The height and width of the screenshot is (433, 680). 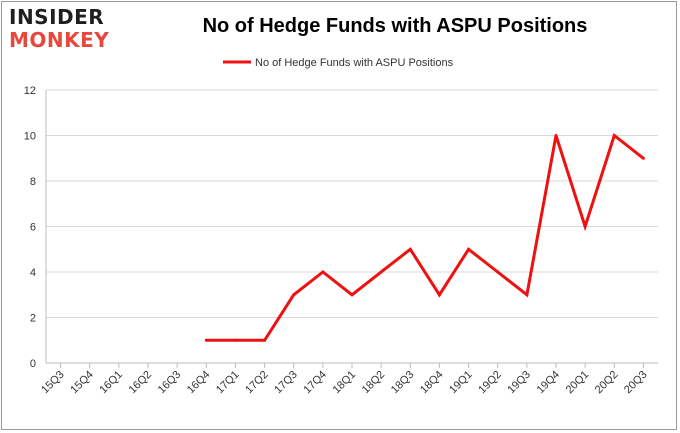 I want to click on x-tick-label: 15Q3, so click(x=53, y=383).